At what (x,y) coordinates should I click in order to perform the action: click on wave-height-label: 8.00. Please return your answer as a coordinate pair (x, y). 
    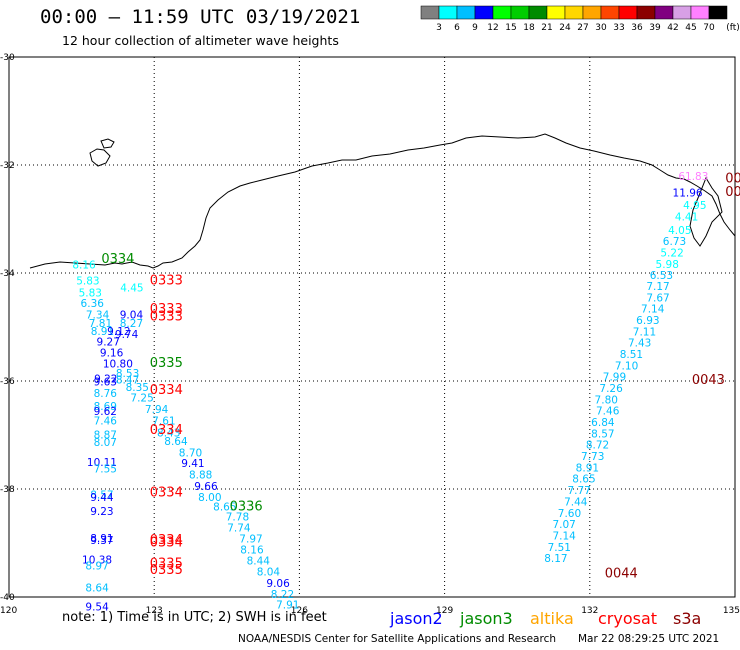
    Looking at the image, I should click on (209, 498).